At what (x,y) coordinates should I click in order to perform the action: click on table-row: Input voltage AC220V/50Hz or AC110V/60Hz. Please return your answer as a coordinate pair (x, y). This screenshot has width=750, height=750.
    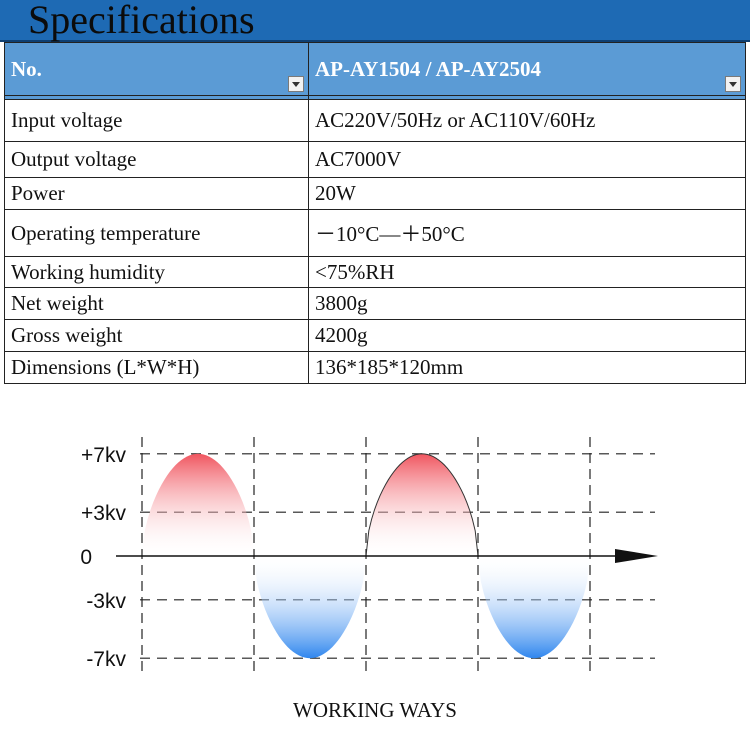
    Looking at the image, I should click on (375, 120).